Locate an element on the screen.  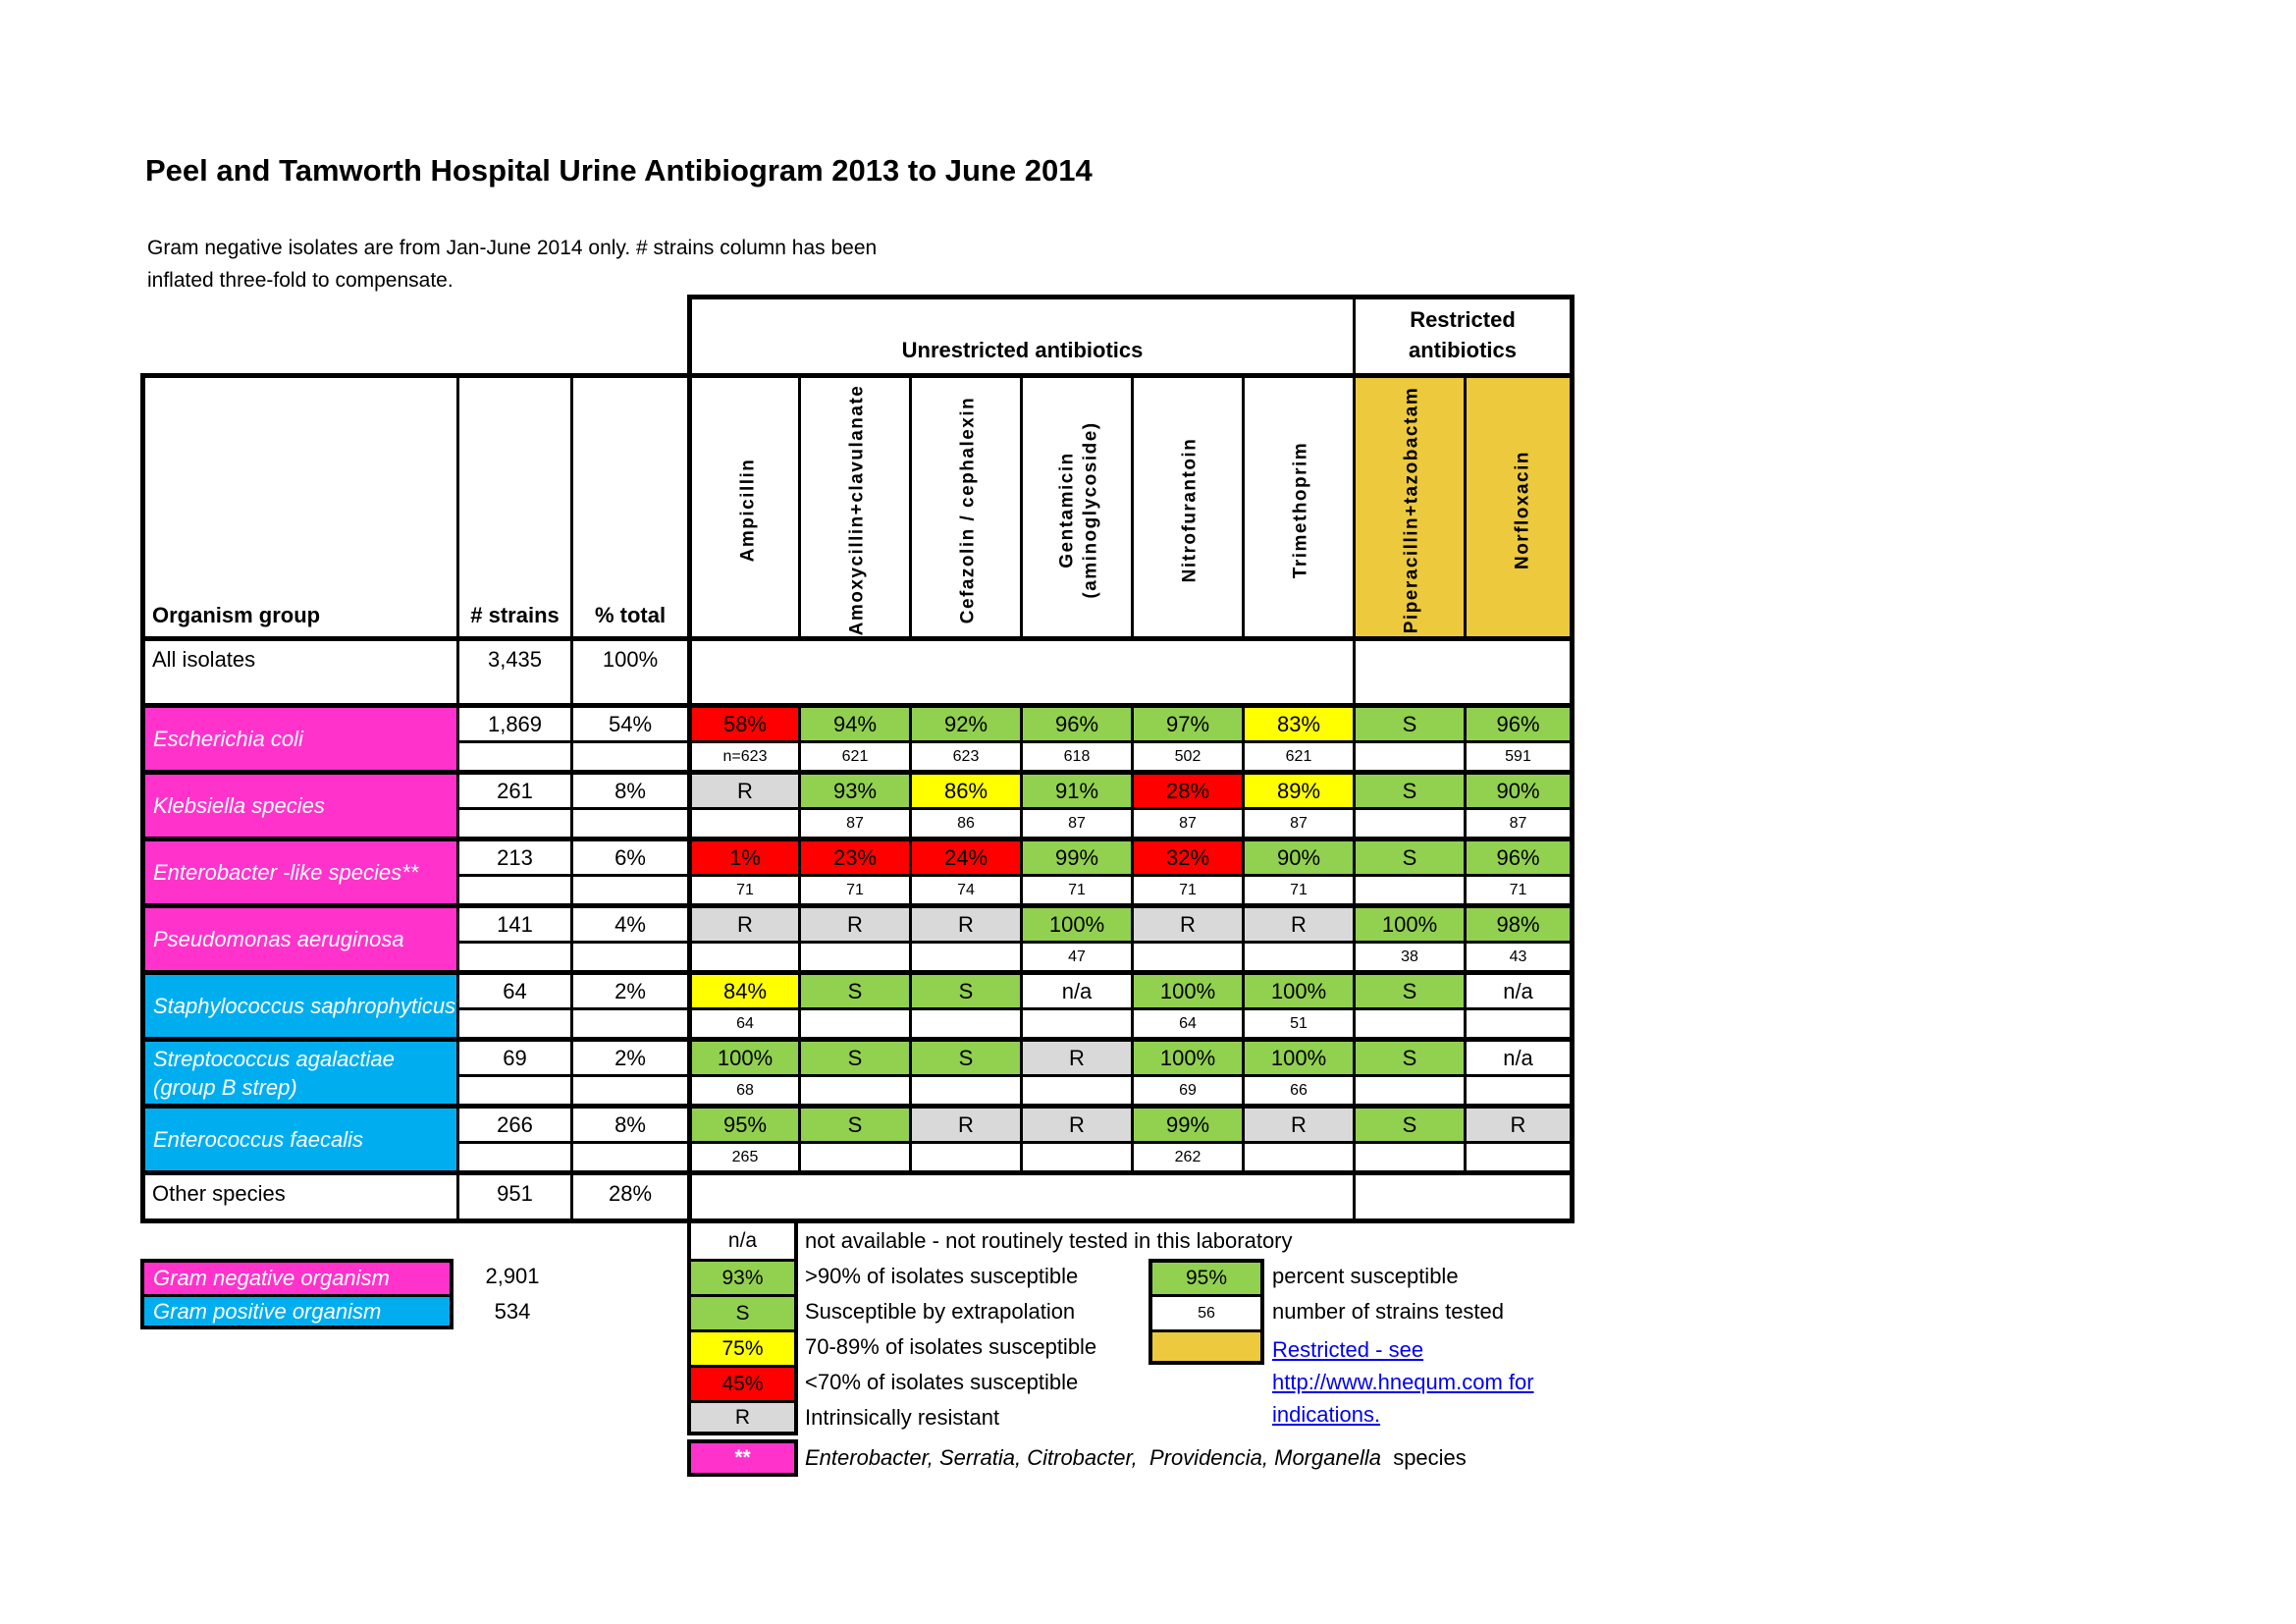
antibiotic-header-trimethoprim: Trimethoprim is located at coordinates (1298, 504).